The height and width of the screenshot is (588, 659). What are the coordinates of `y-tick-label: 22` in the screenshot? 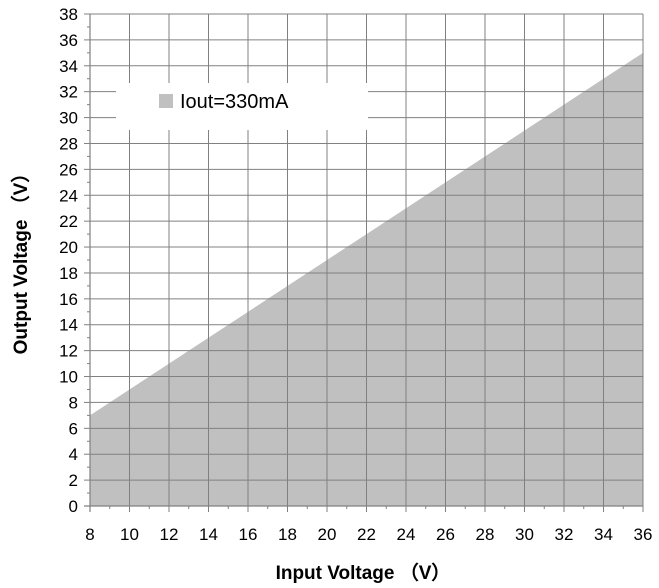 It's located at (68, 221).